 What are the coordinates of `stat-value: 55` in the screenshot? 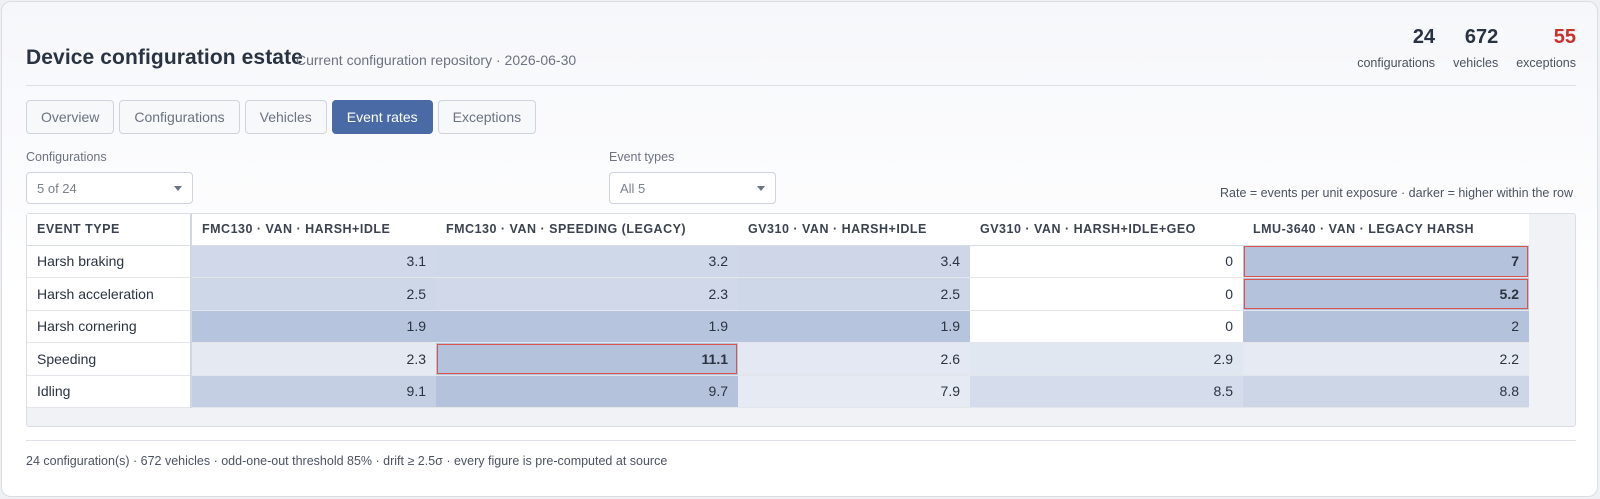 It's located at (1564, 37).